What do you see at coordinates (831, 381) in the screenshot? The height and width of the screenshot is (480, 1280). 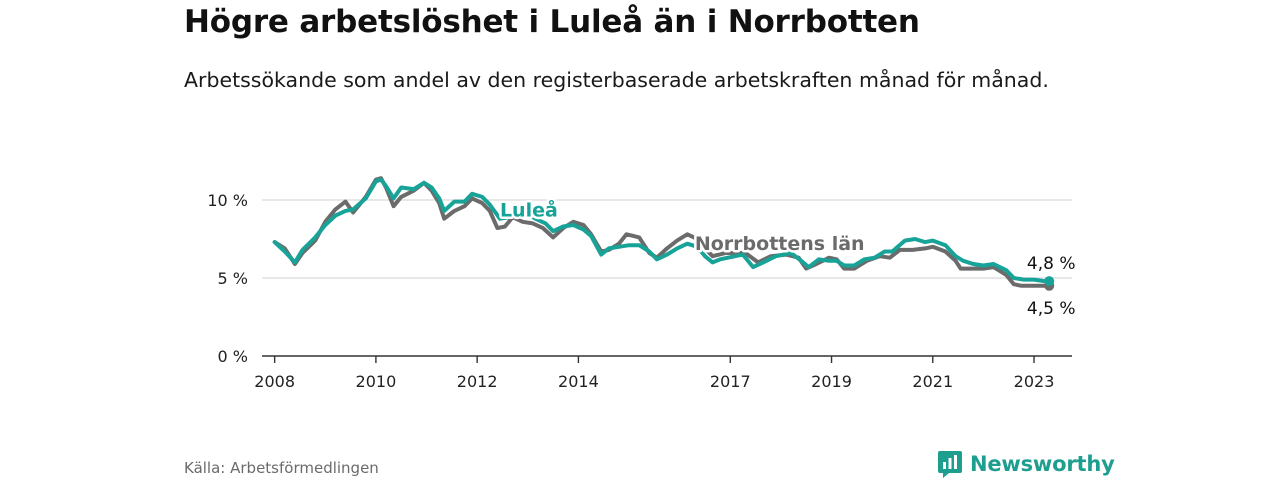 I see `x-tick-label: 2019` at bounding box center [831, 381].